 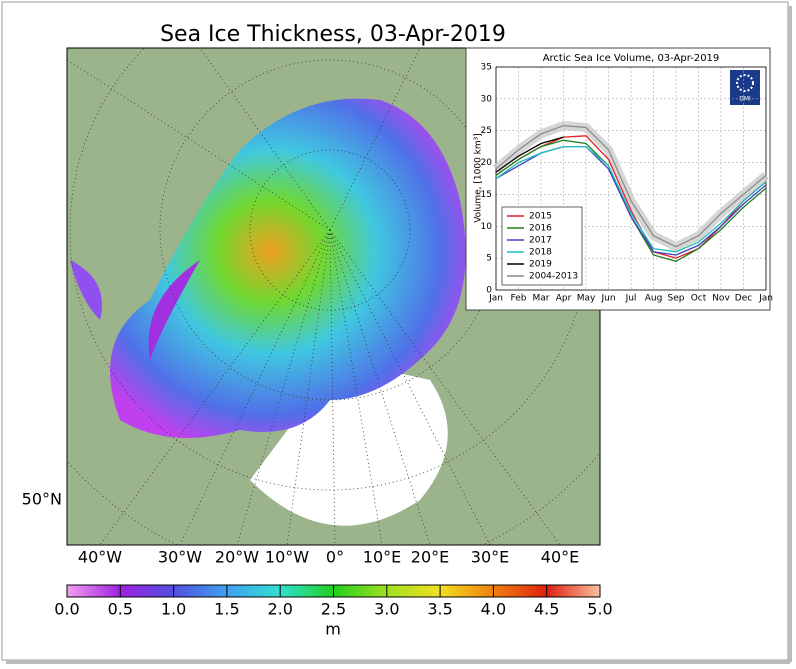 What do you see at coordinates (487, 99) in the screenshot?
I see `y-tick-label: 30` at bounding box center [487, 99].